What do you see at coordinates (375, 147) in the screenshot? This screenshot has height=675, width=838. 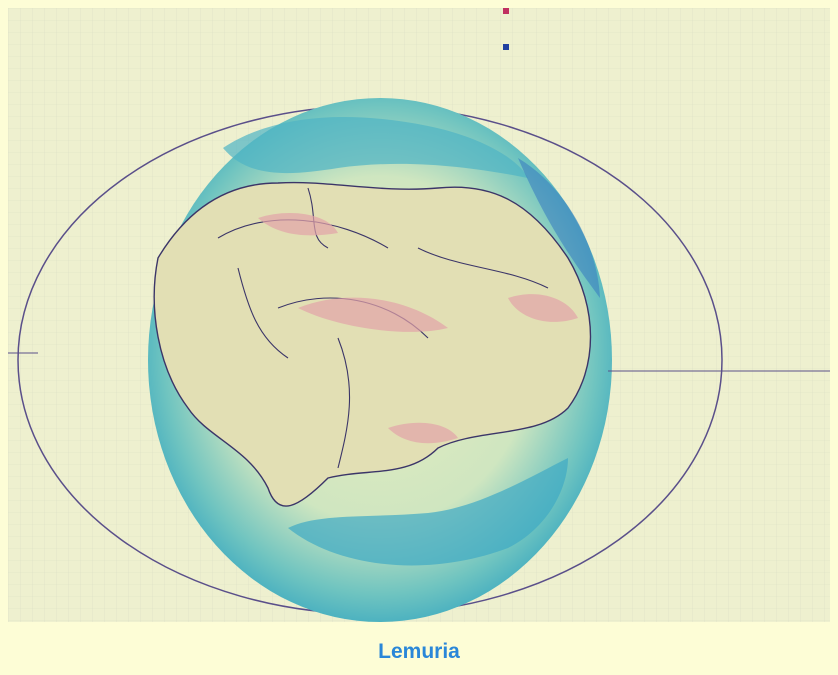 I see `sea-north` at bounding box center [375, 147].